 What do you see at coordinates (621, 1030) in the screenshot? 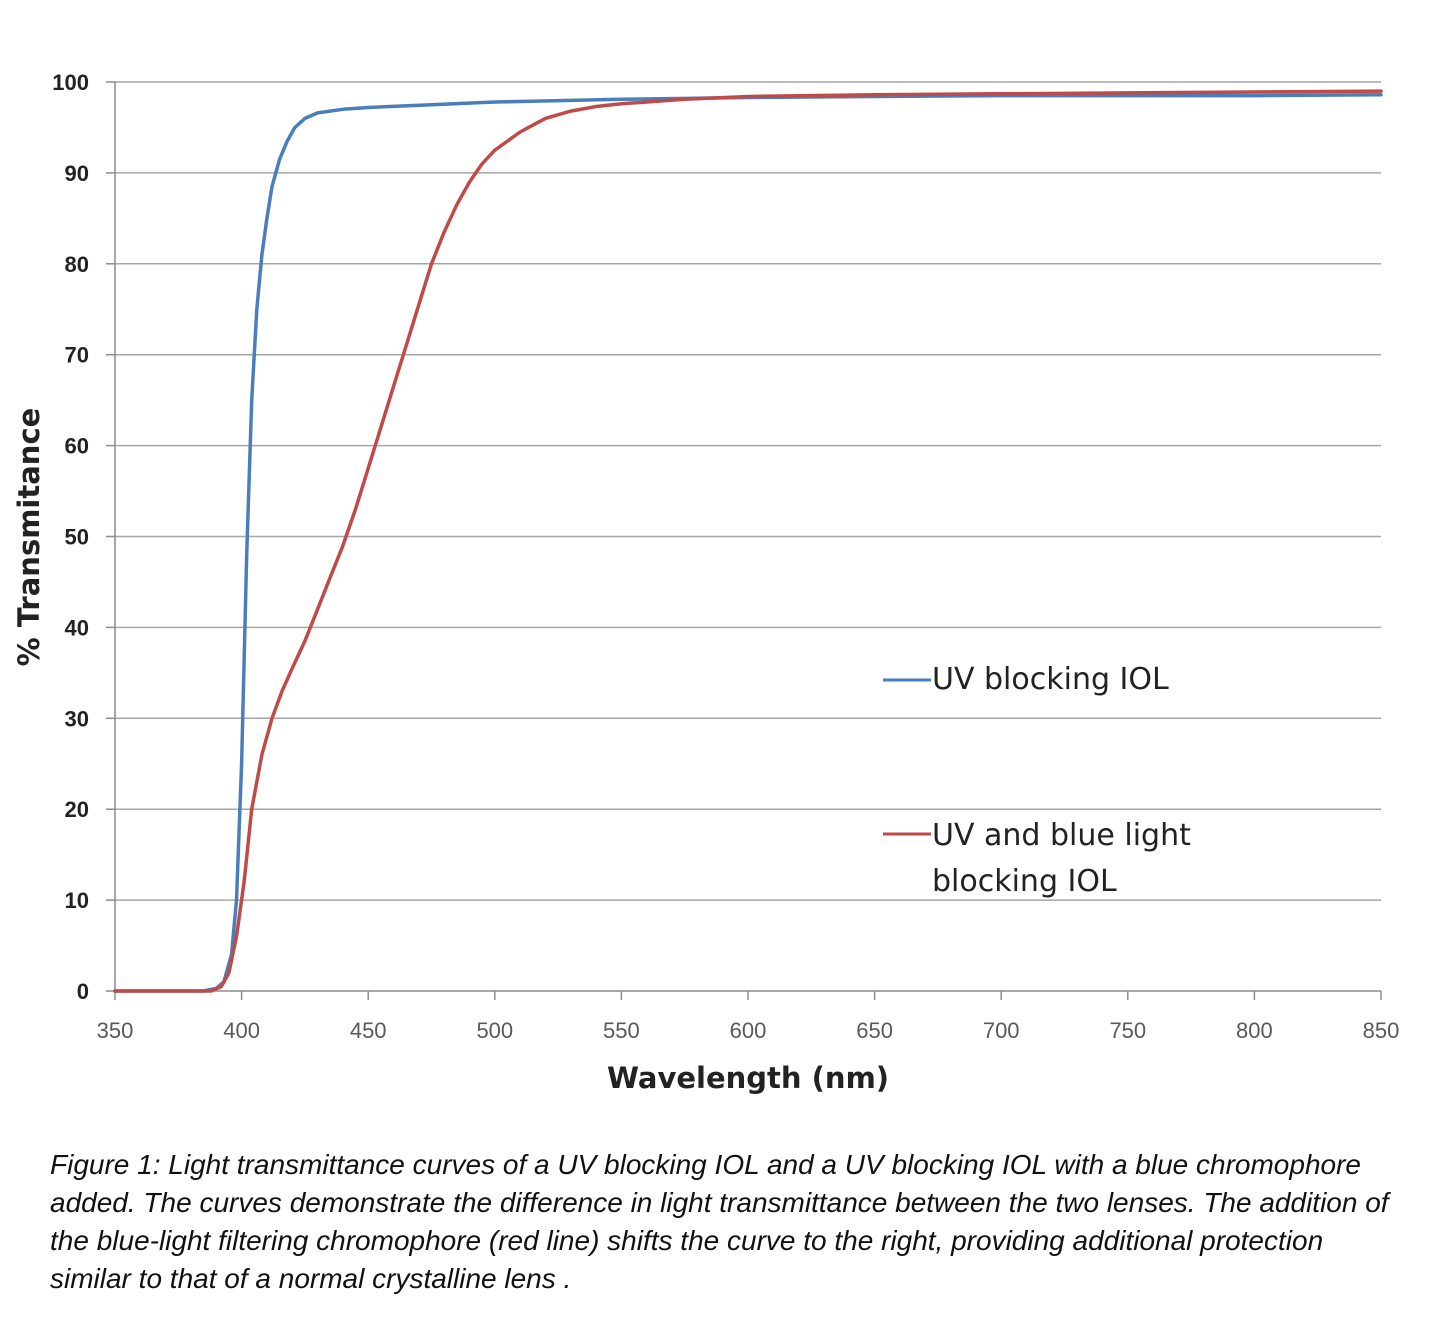
I see `x-tick-label-550: 550` at bounding box center [621, 1030].